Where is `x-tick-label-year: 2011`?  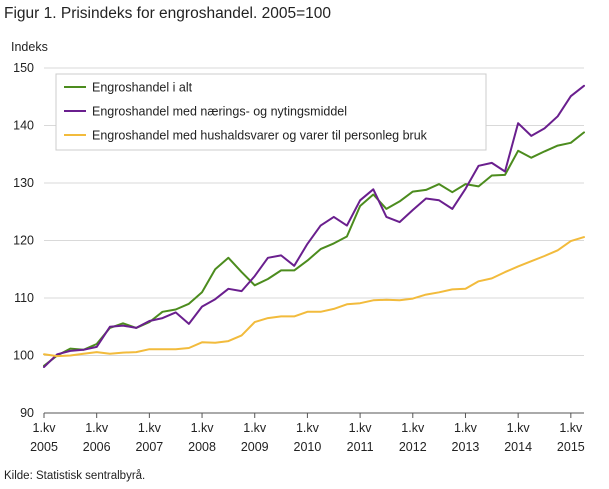 x-tick-label-year: 2011 is located at coordinates (360, 447).